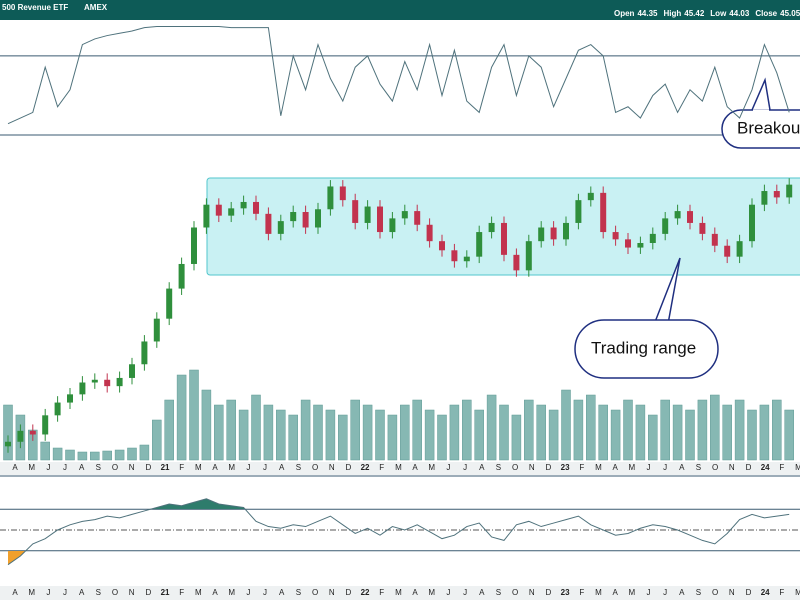 This screenshot has height=600, width=800. I want to click on header-bar, so click(400, 10).